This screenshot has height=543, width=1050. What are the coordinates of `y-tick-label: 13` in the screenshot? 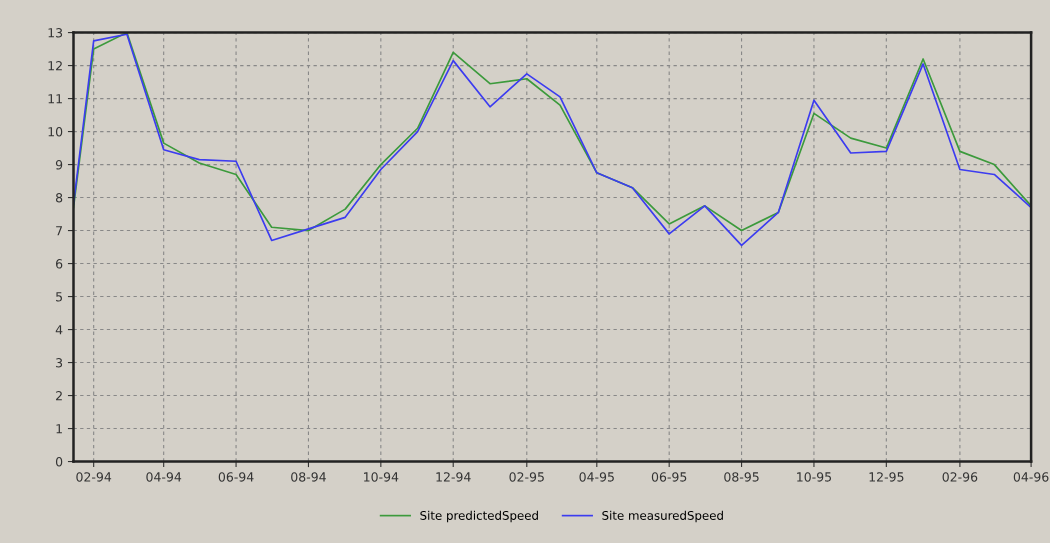 It's located at (55, 33).